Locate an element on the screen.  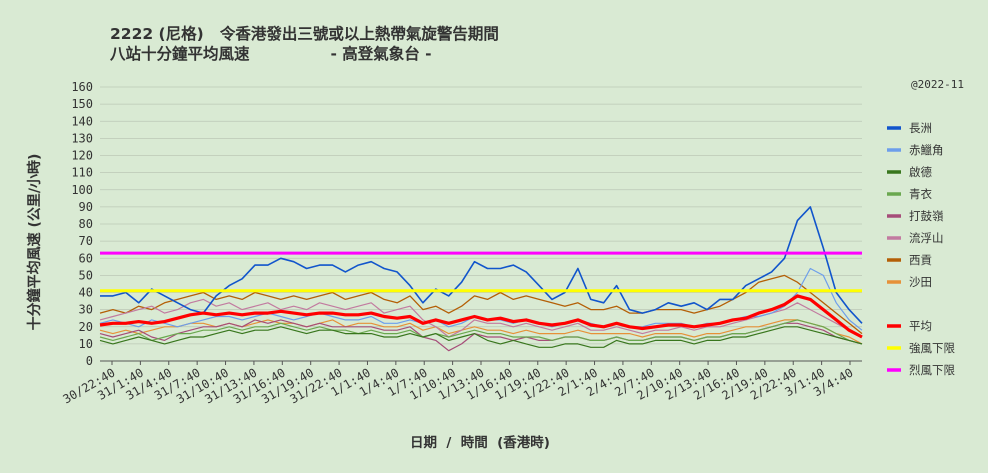
legend-label: 青衣 is located at coordinates (920, 194).